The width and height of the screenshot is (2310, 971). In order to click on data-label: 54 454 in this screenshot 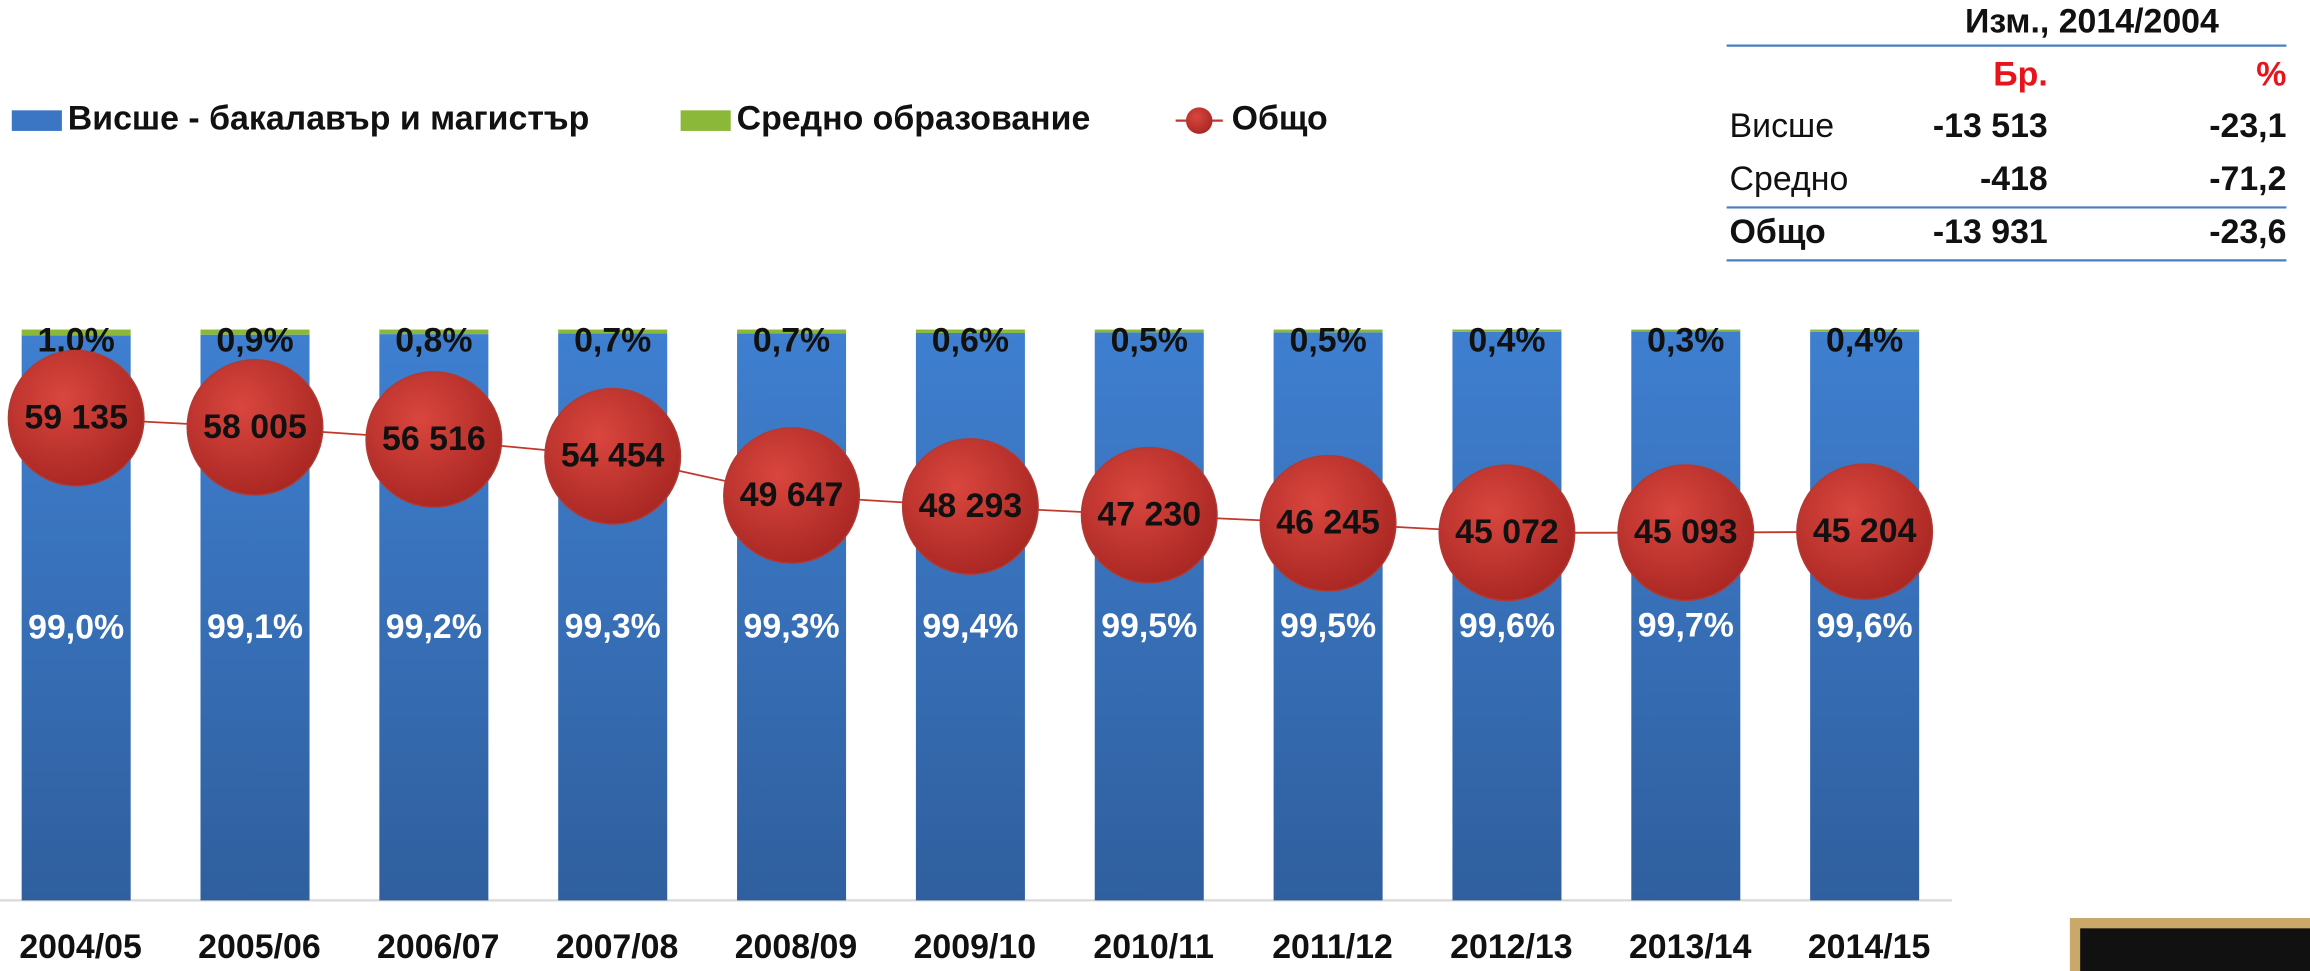, I will do `click(613, 456)`.